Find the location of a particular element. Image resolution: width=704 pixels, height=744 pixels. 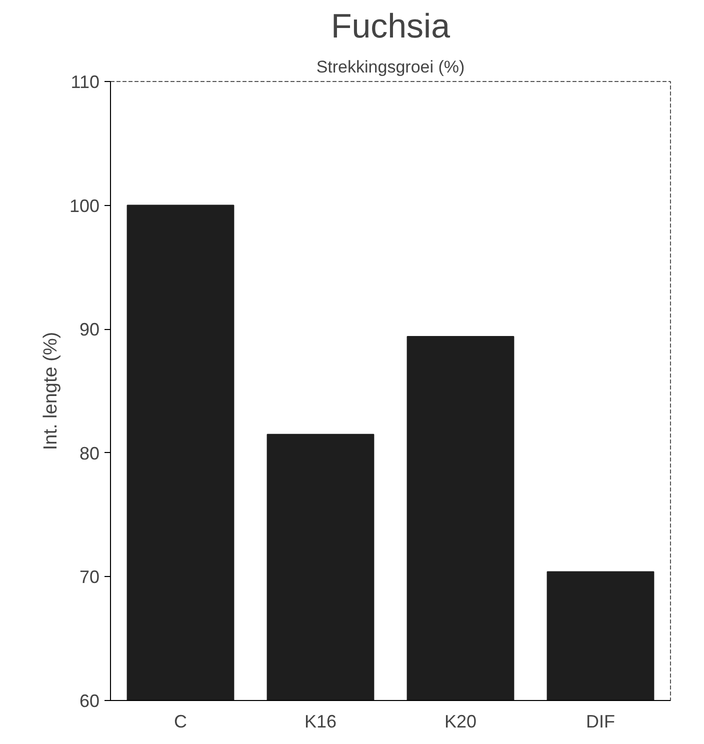

y-tick-label: 80 is located at coordinates (89, 453).